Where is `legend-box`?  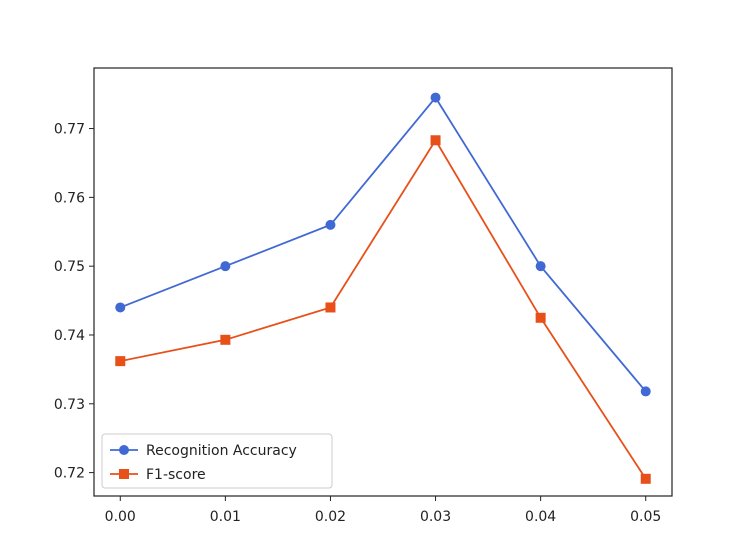 legend-box is located at coordinates (217, 461).